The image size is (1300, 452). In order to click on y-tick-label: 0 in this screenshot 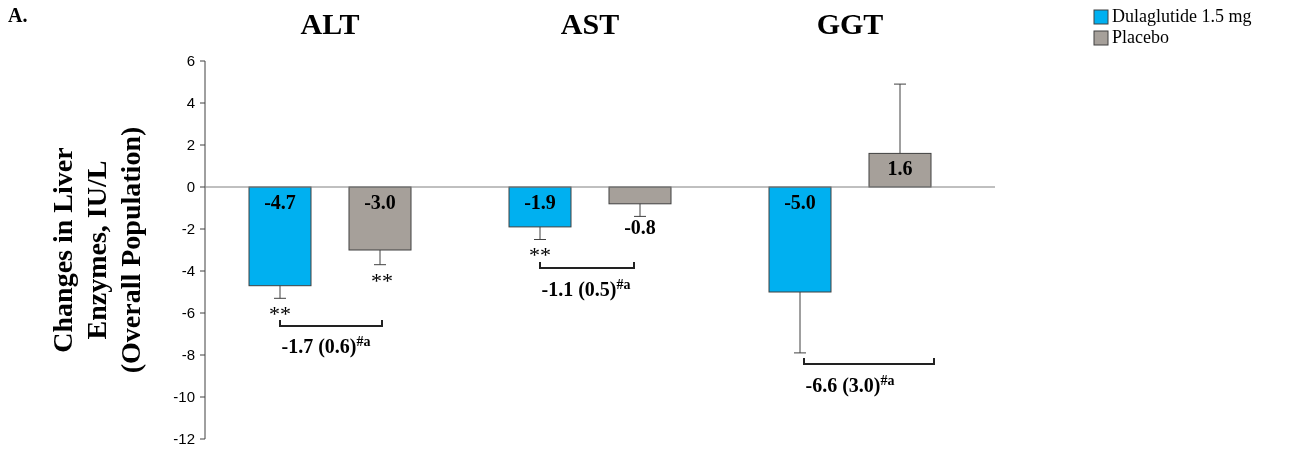, I will do `click(190, 187)`.